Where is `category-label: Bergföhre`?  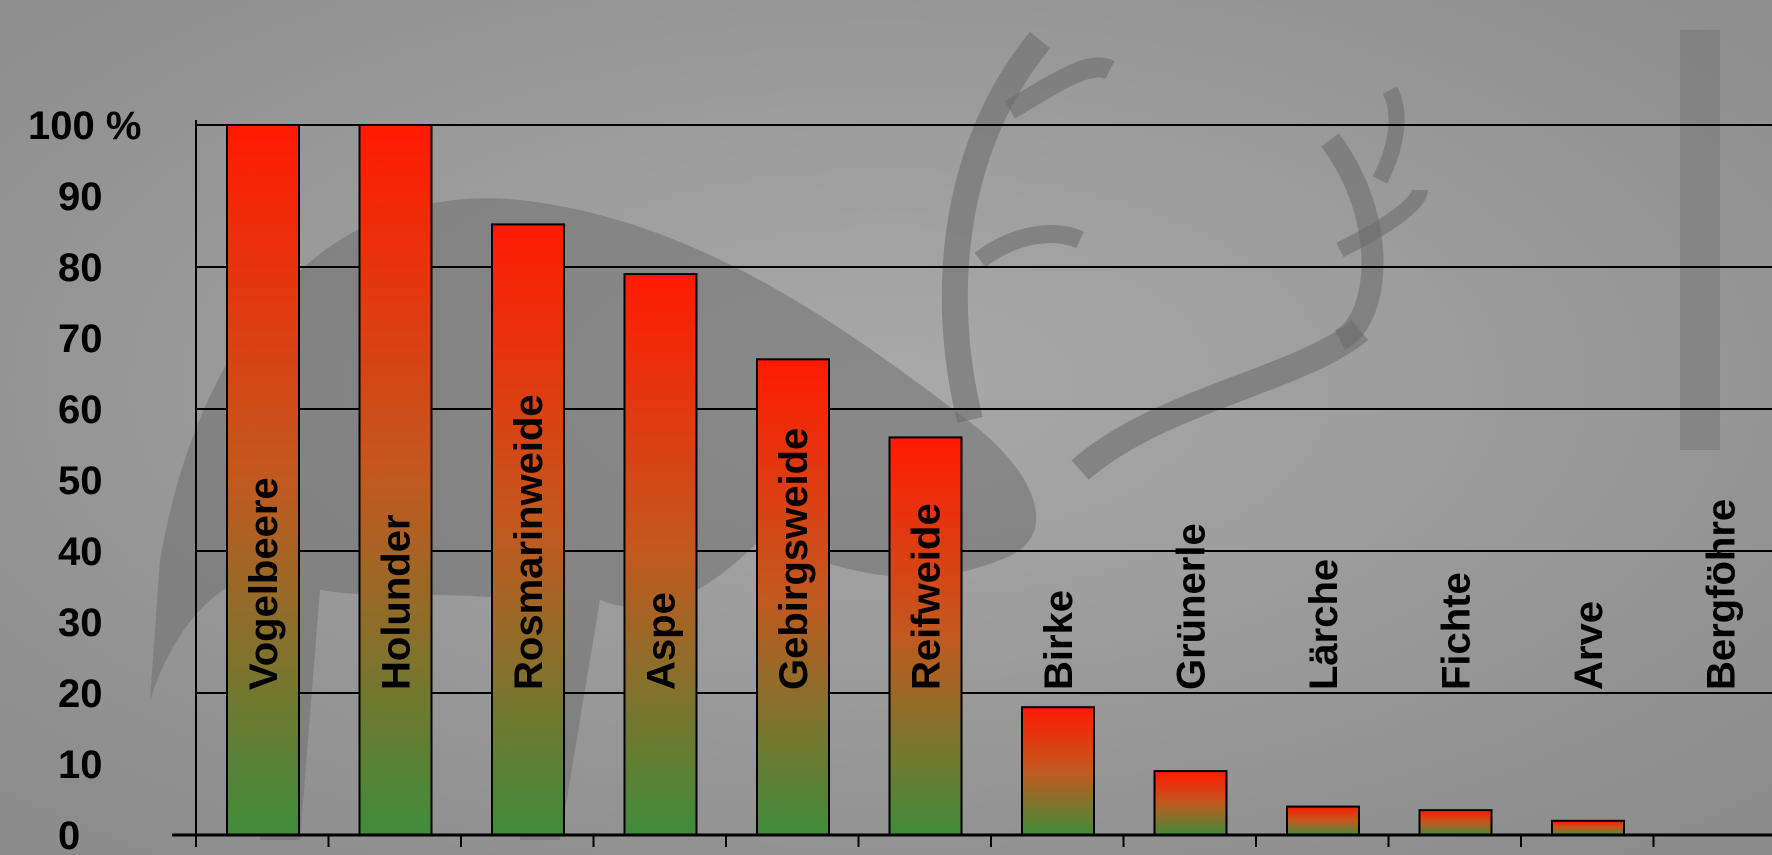 category-label: Bergföhre is located at coordinates (1722, 594).